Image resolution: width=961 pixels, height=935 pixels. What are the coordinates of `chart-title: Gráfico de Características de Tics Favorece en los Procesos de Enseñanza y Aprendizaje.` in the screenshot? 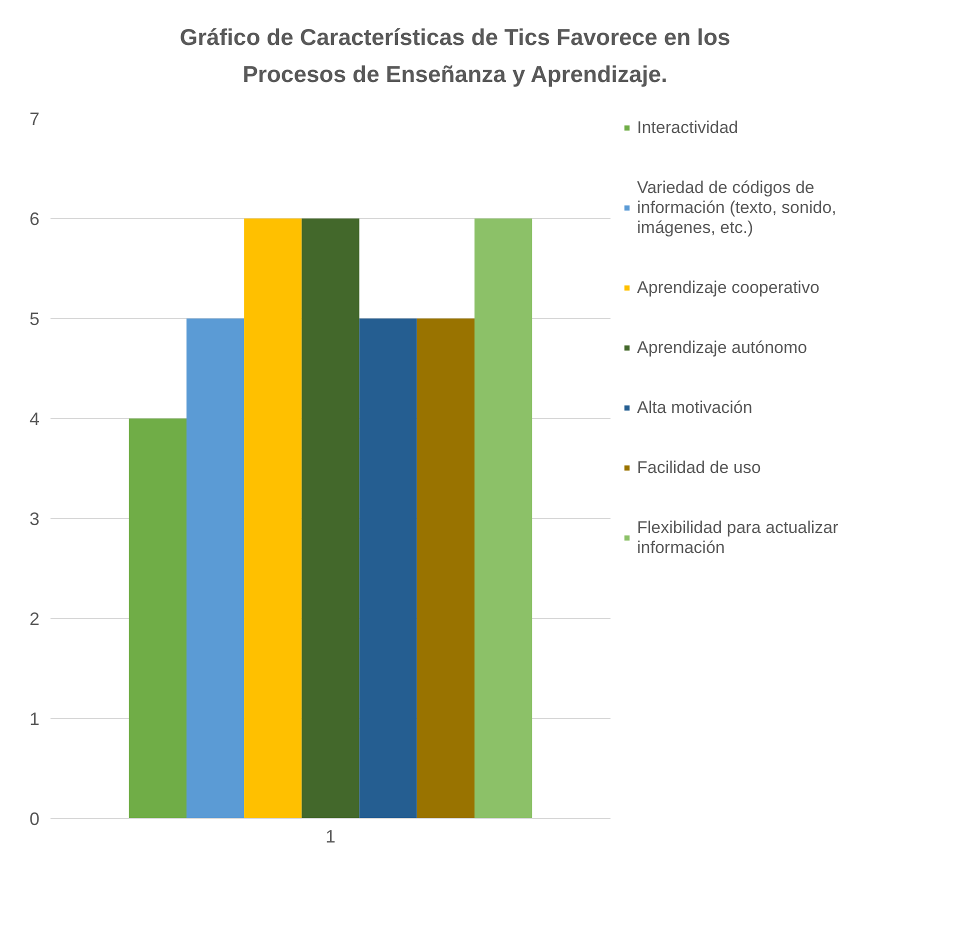 It's located at (455, 56).